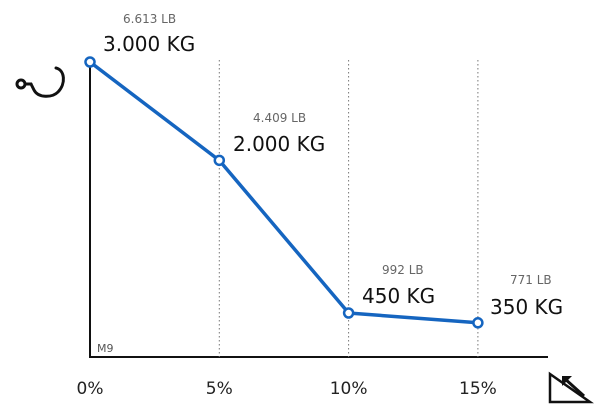 This screenshot has width=607, height=410. What do you see at coordinates (149, 19) in the screenshot?
I see `lb-label: 6.613 LB` at bounding box center [149, 19].